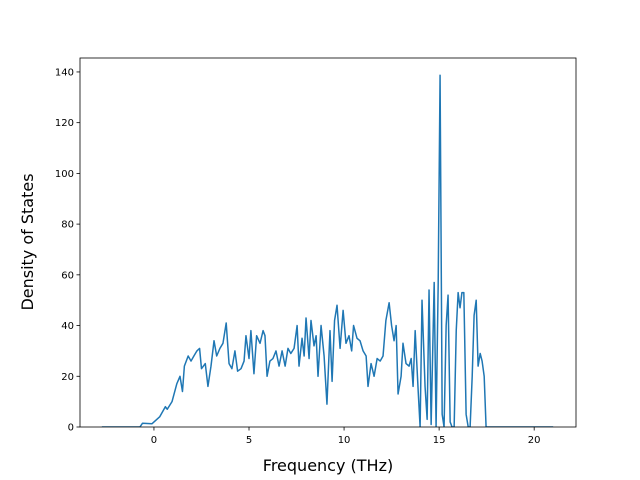 The height and width of the screenshot is (480, 640). I want to click on y-tick-label: 140, so click(64, 72).